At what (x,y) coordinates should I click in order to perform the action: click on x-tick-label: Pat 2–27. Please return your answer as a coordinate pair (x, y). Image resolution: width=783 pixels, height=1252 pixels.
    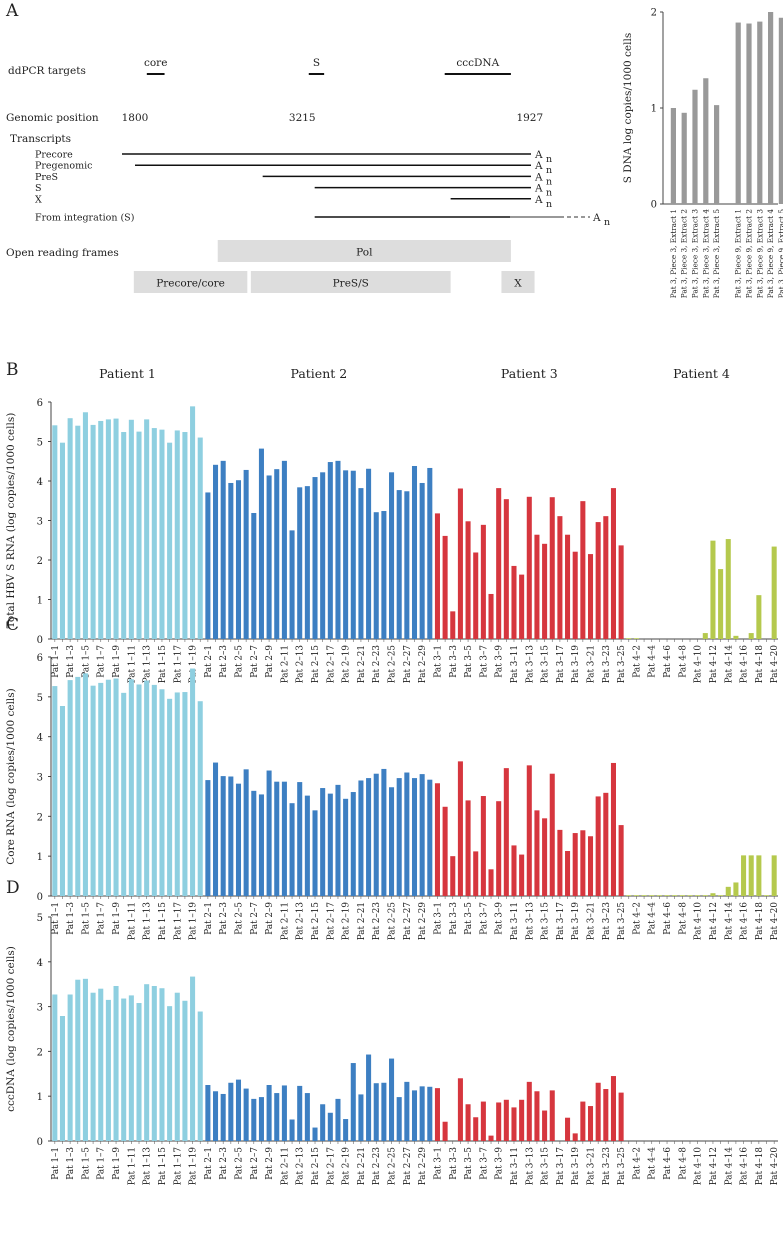
    Looking at the image, I should click on (408, 1166).